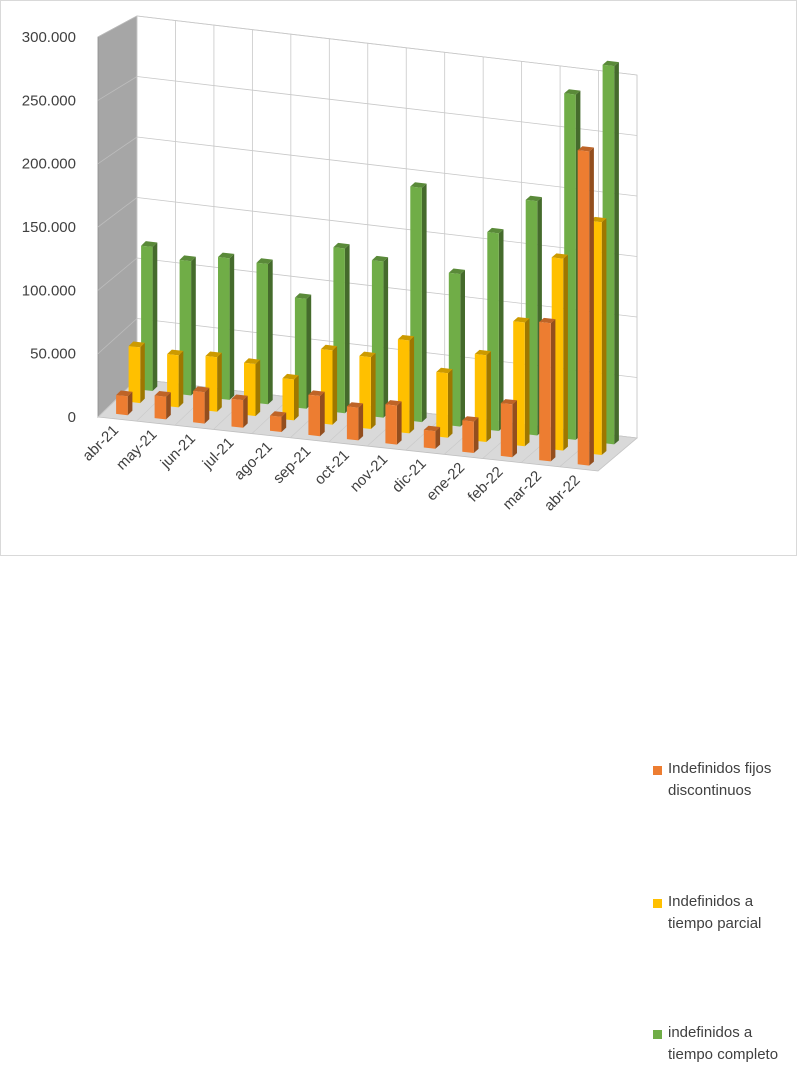  What do you see at coordinates (523, 491) in the screenshot?
I see `x-tick-label: mar-22` at bounding box center [523, 491].